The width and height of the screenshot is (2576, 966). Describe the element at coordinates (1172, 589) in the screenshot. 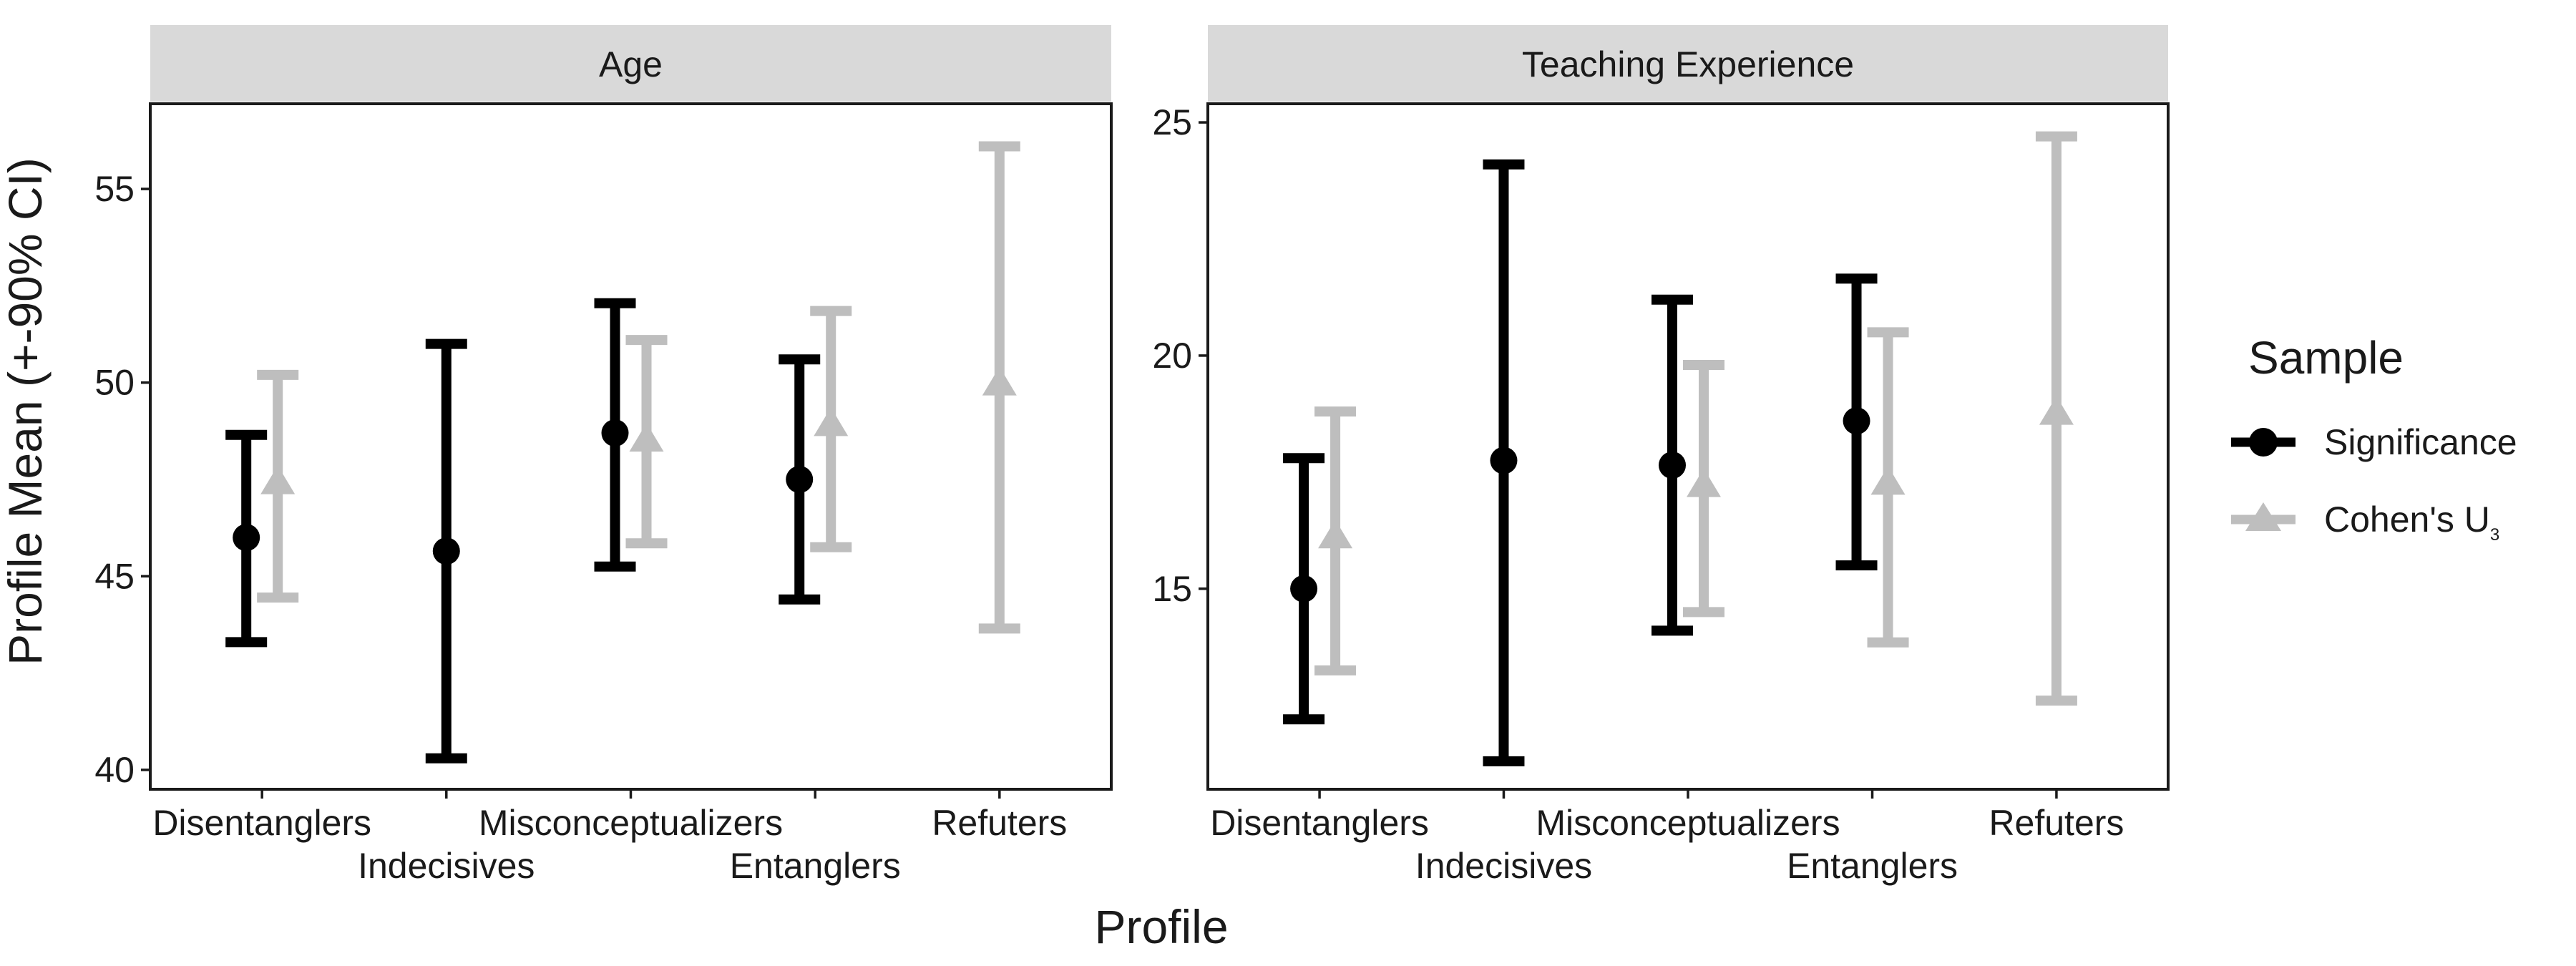

I see `y-tick-label: 15` at that location.